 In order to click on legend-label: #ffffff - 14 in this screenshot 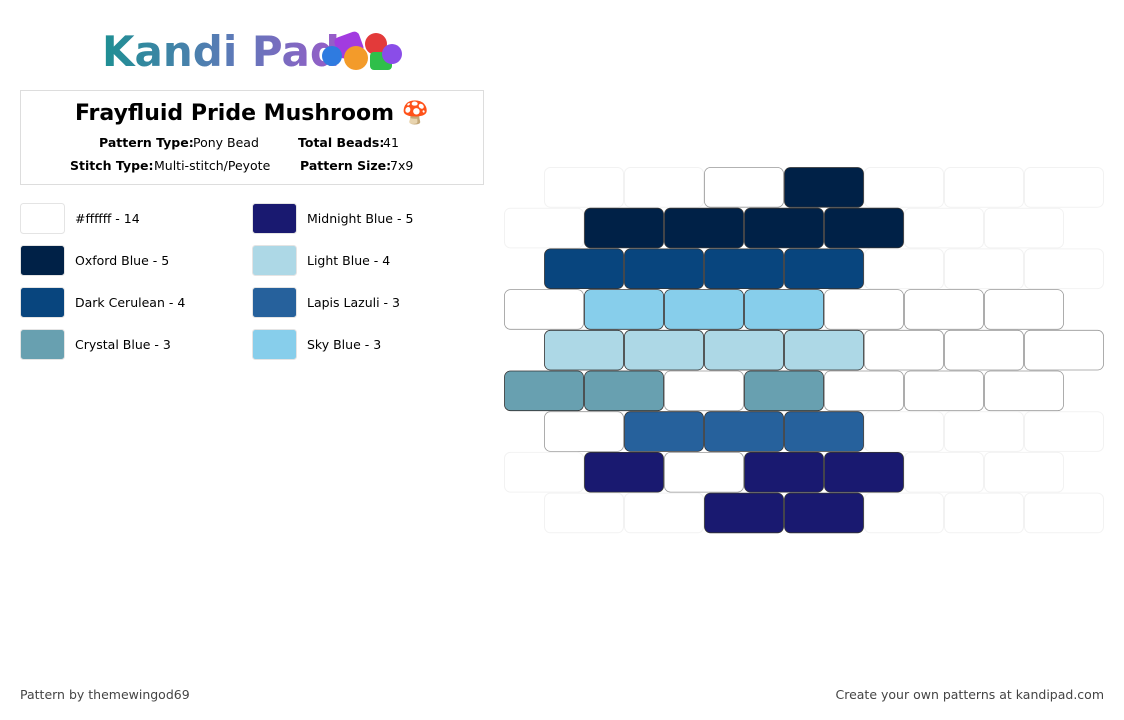, I will do `click(107, 218)`.